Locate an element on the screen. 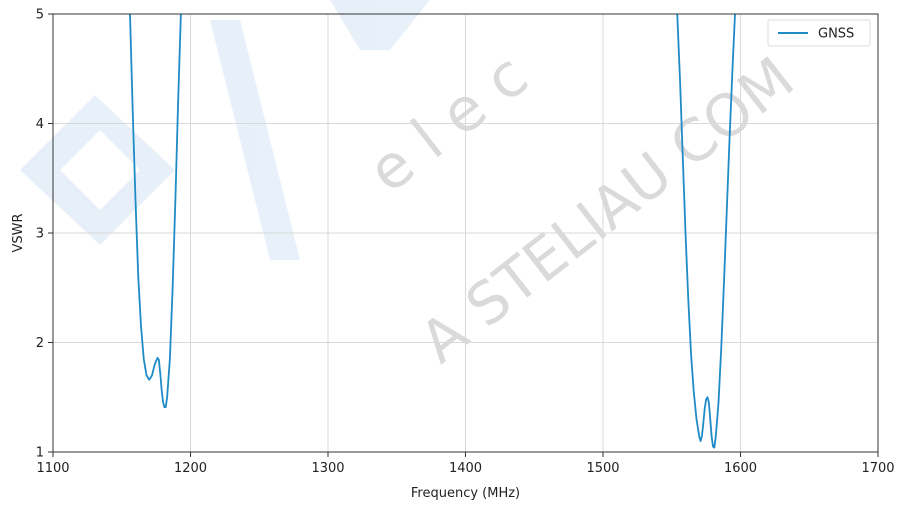 The width and height of the screenshot is (899, 505). x-tick-label: 1700 is located at coordinates (877, 468).